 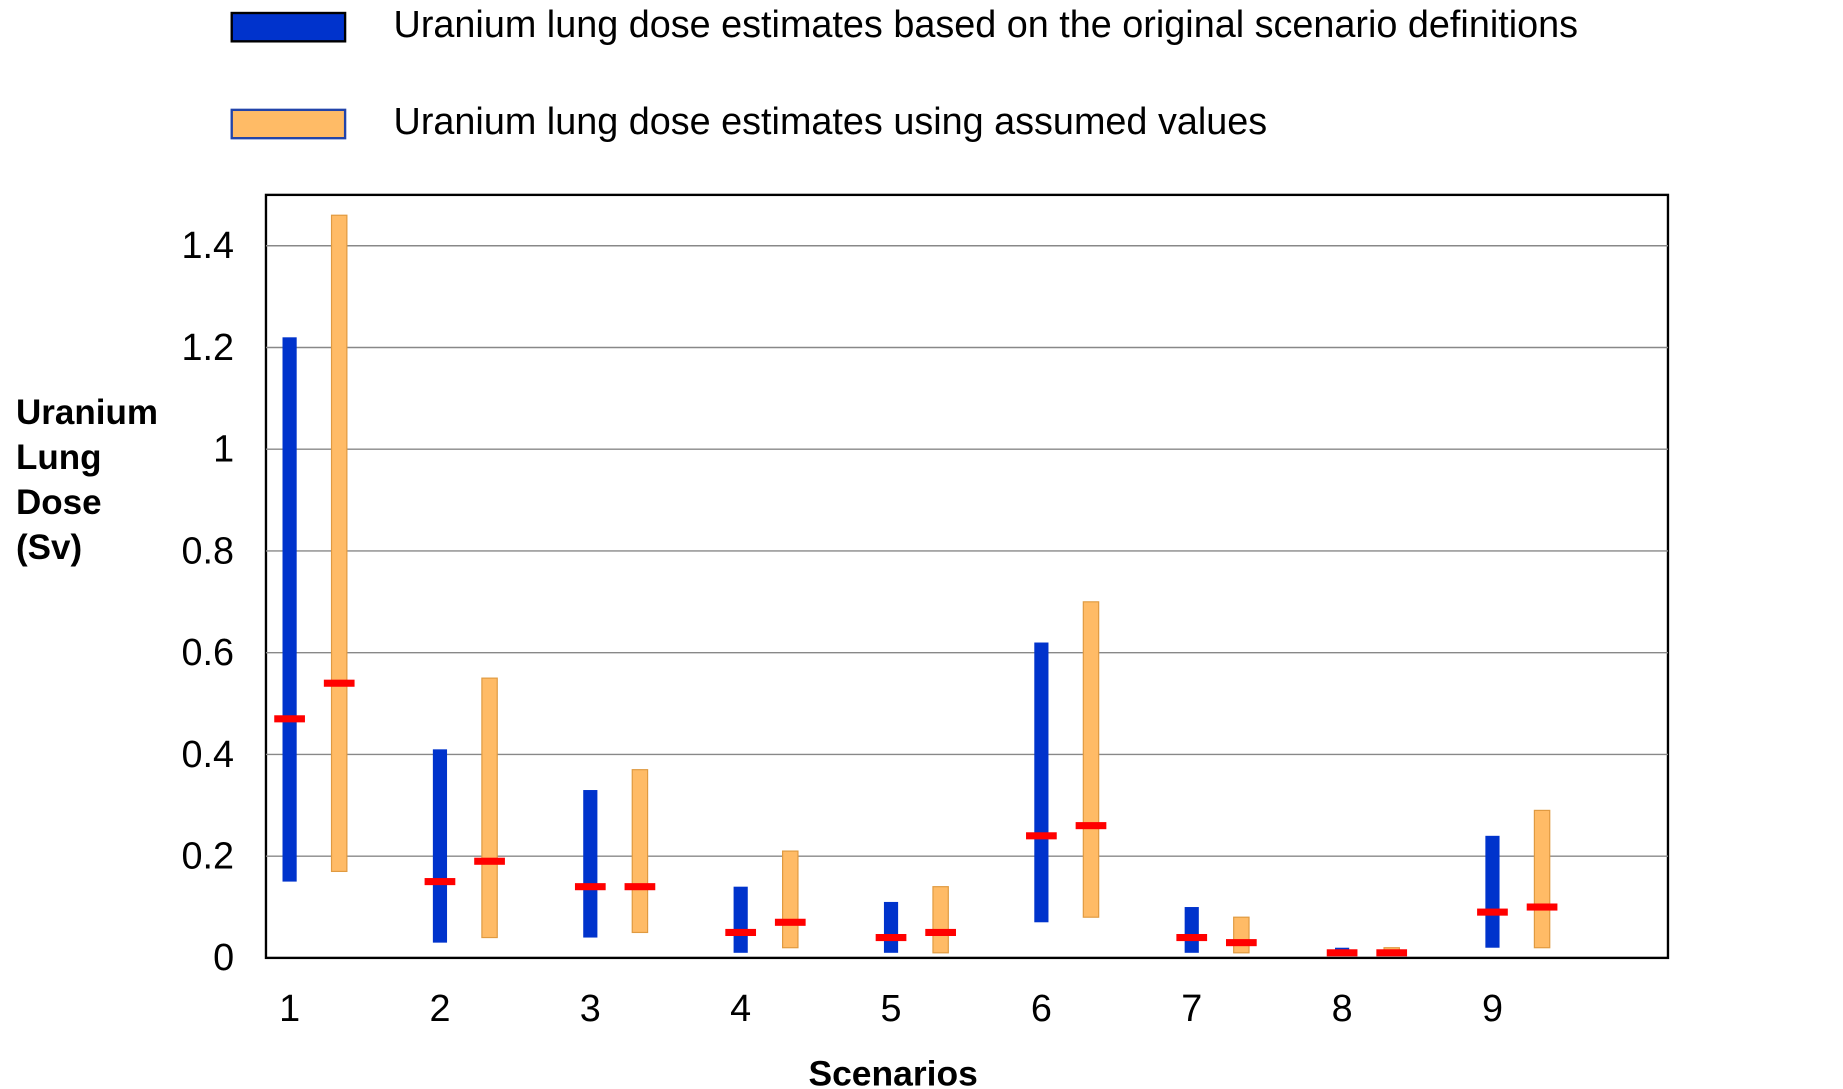 What do you see at coordinates (208, 857) in the screenshot?
I see `y-tick-label: 0.2` at bounding box center [208, 857].